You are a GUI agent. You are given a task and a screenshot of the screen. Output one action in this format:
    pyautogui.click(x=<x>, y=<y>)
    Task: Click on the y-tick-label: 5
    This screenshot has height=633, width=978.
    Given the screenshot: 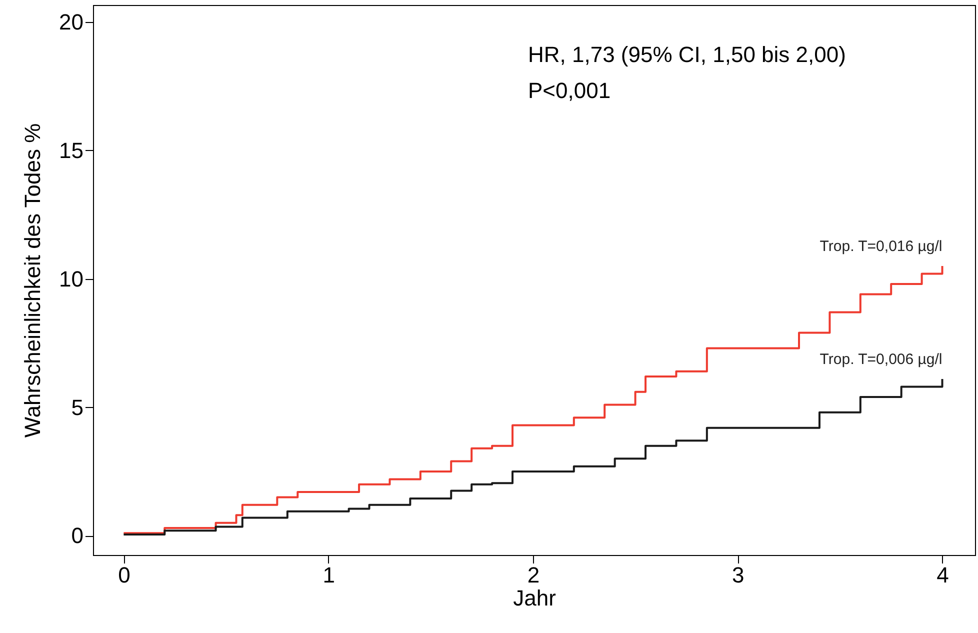 What is the action you would take?
    pyautogui.click(x=77, y=407)
    